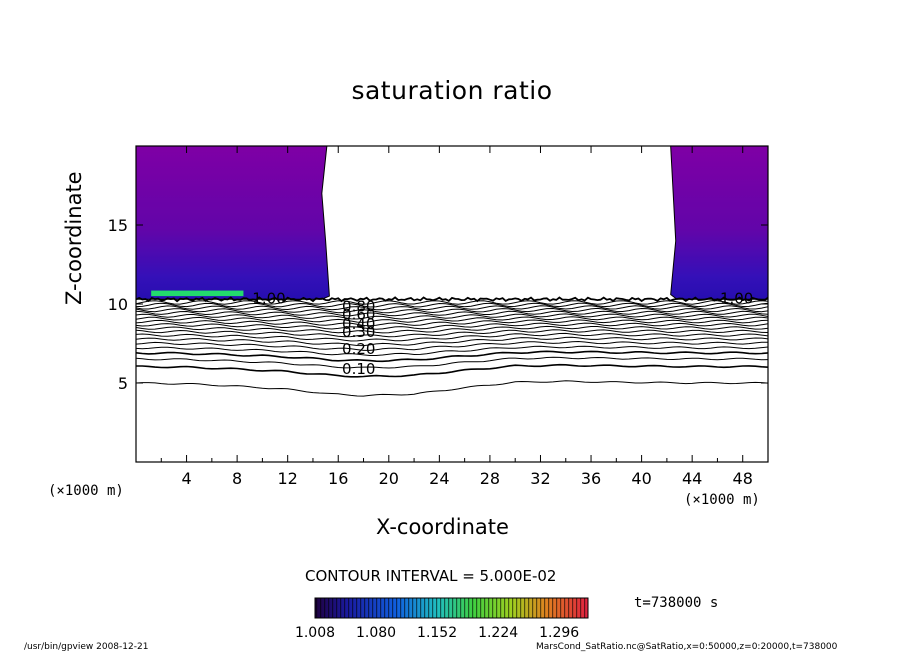  I want to click on contour-label: 0.80, so click(358, 307).